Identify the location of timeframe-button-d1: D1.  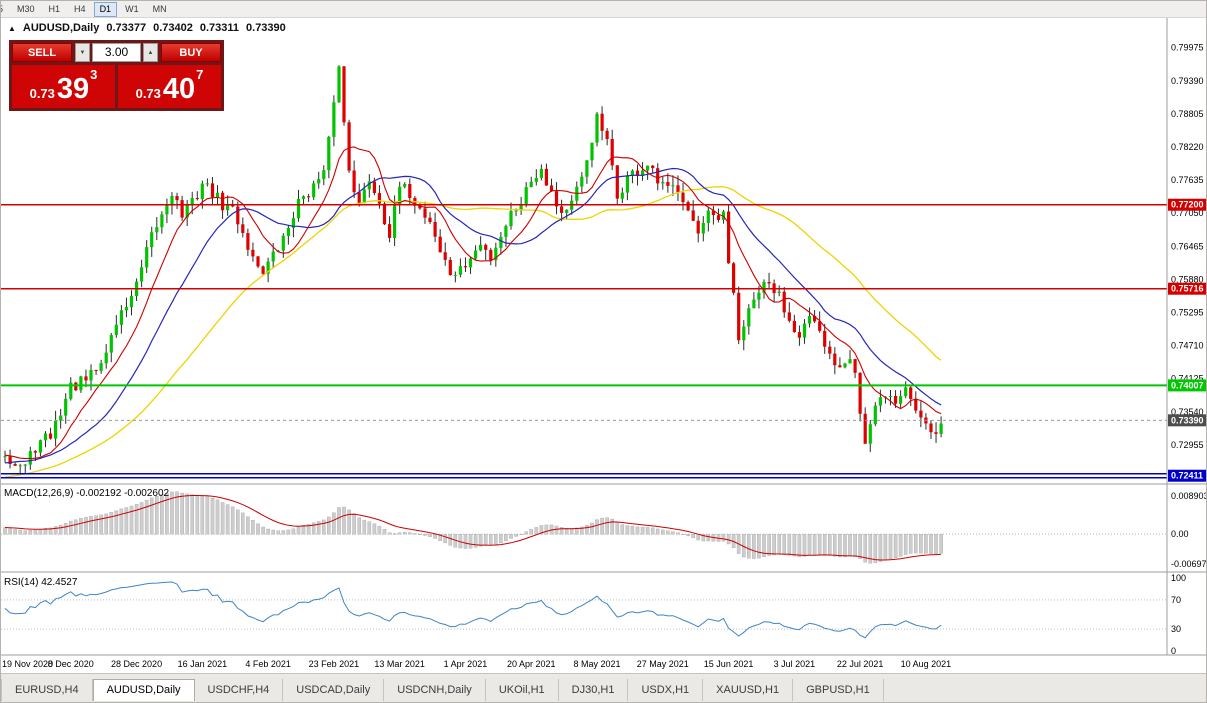
(105, 9).